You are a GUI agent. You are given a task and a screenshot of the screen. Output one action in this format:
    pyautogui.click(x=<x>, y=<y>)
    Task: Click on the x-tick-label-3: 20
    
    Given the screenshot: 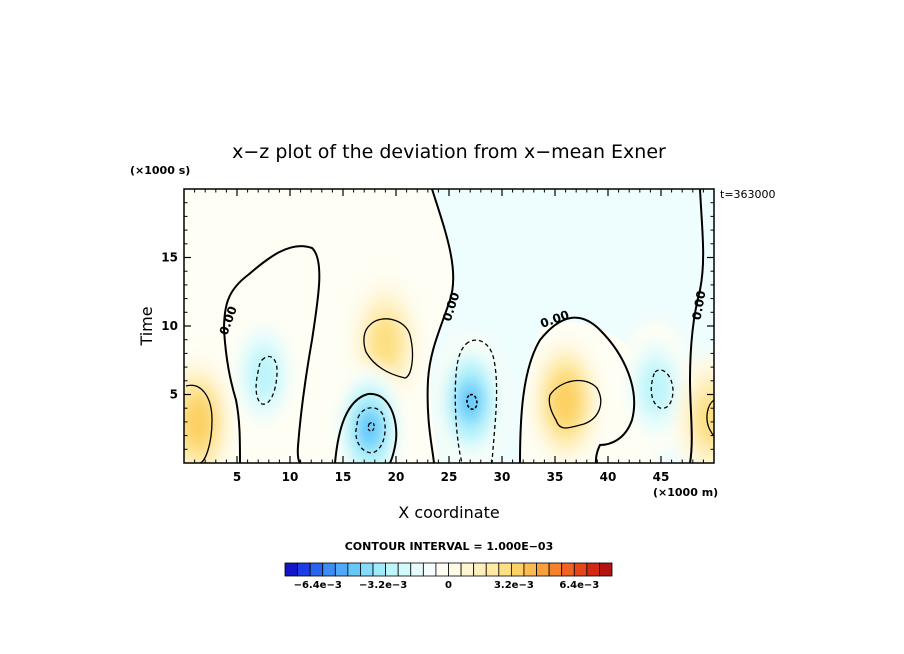 What is the action you would take?
    pyautogui.click(x=396, y=477)
    